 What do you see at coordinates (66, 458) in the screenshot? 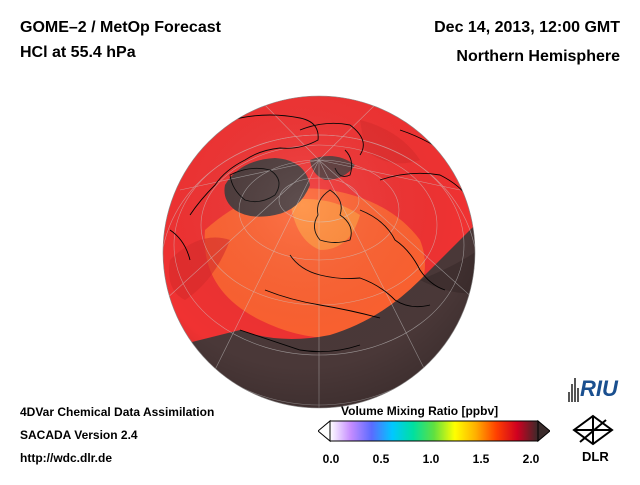
I see `footer-url: http://wdc.dlr.de` at bounding box center [66, 458].